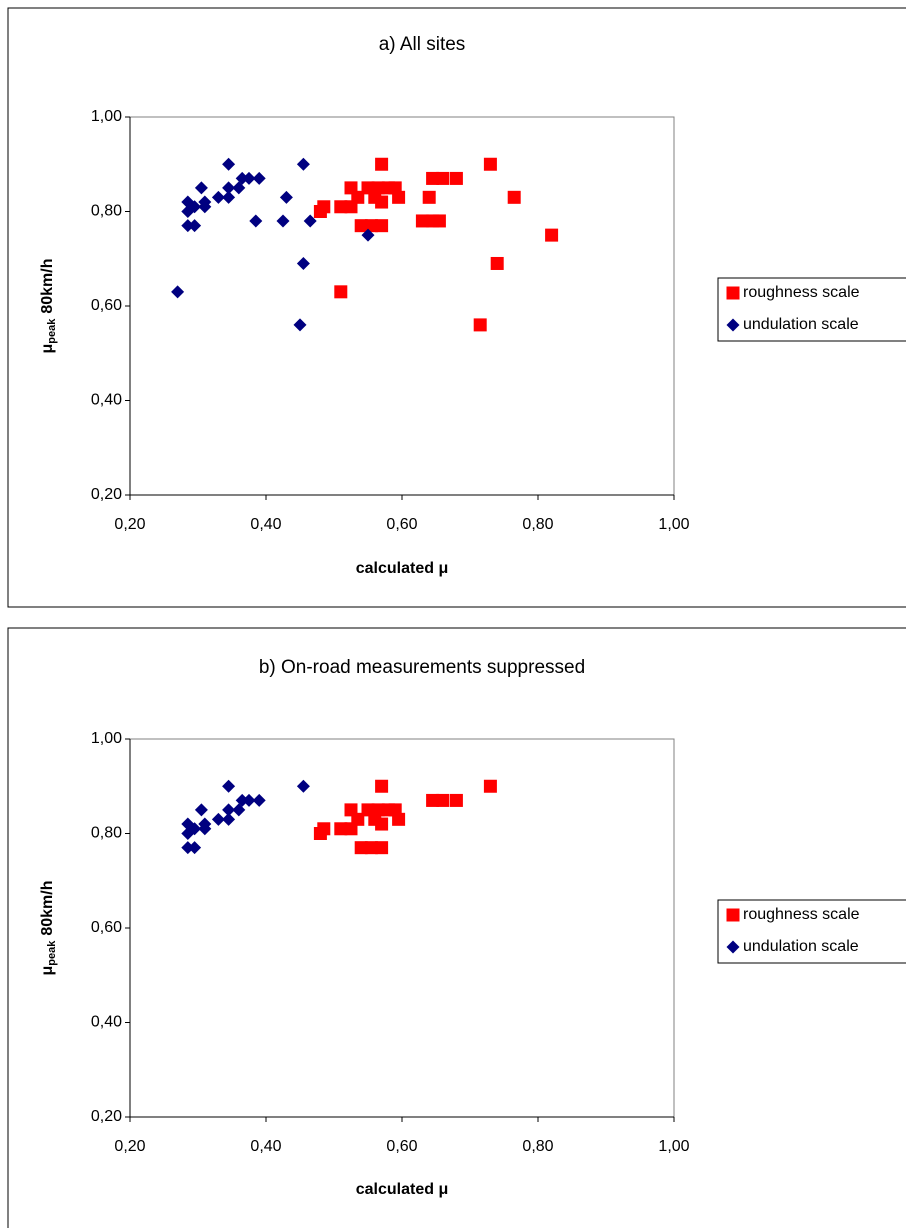 This screenshot has height=1228, width=906. I want to click on chart-title: b) On-road measurements suppressed, so click(422, 667).